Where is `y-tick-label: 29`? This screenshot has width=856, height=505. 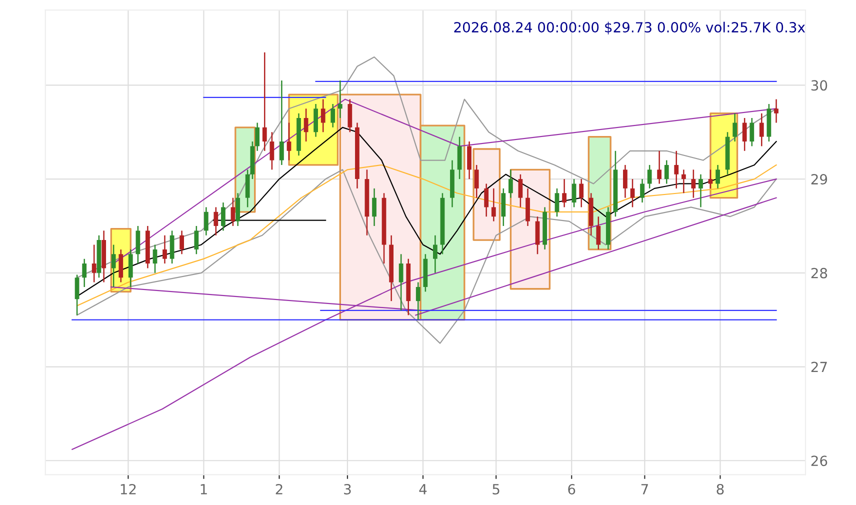
y-tick-label: 29 is located at coordinates (819, 179).